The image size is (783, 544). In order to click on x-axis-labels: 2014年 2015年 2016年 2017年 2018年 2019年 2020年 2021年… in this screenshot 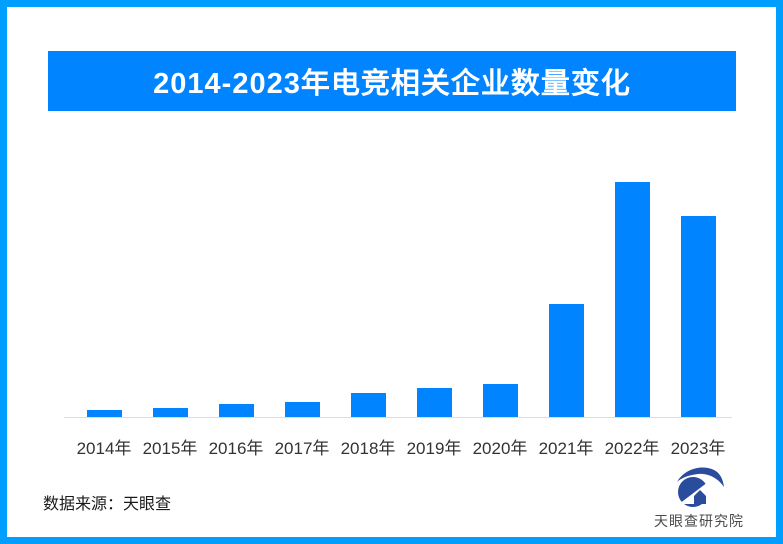, I will do `click(401, 446)`.